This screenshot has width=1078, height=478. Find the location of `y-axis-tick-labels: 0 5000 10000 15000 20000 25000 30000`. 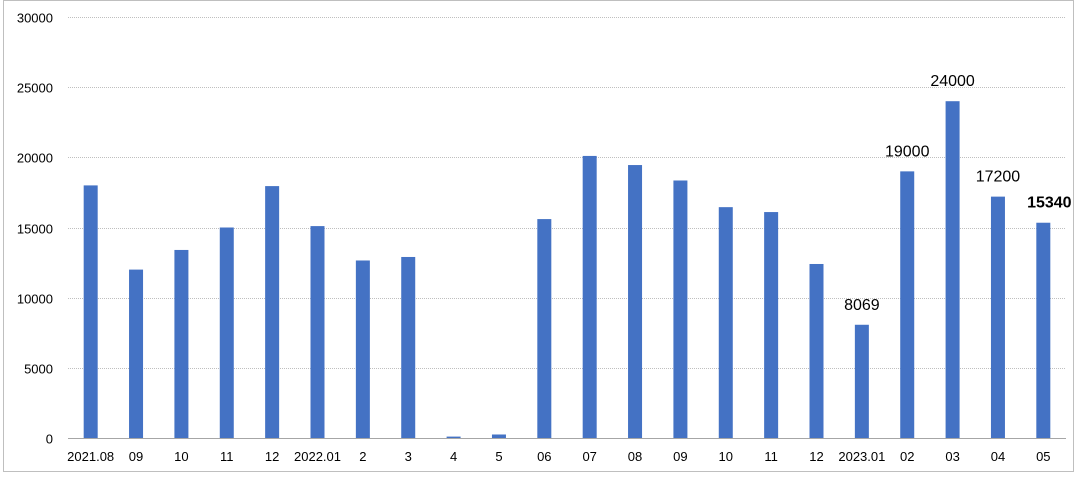

y-axis-tick-labels: 0 5000 10000 15000 20000 25000 30000 is located at coordinates (35, 229).